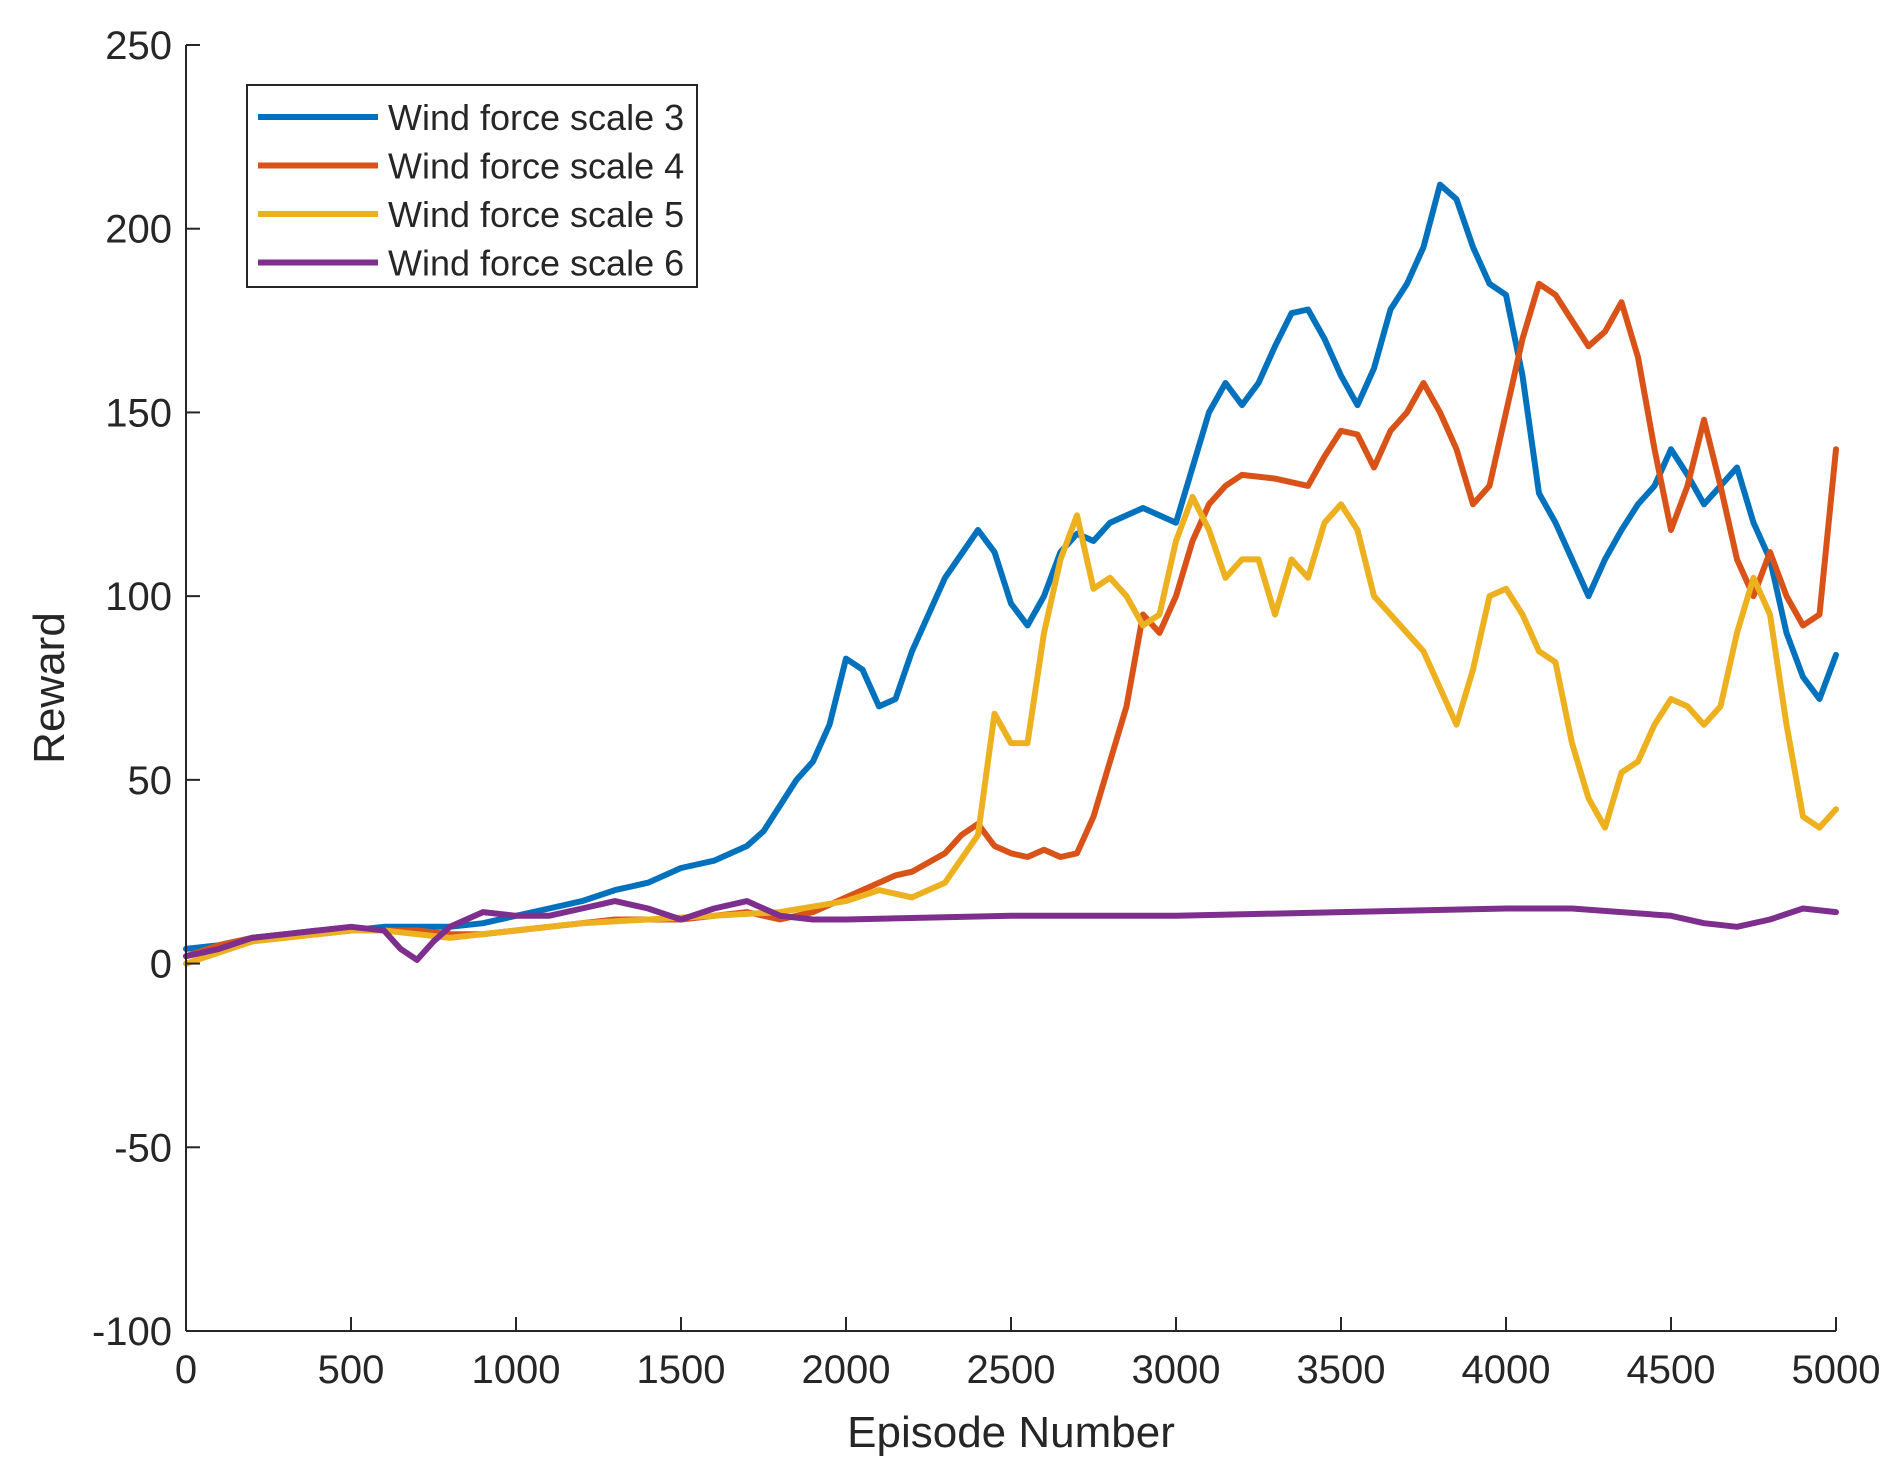 Image resolution: width=1892 pixels, height=1481 pixels. What do you see at coordinates (138, 413) in the screenshot?
I see `y-tick-label: 150` at bounding box center [138, 413].